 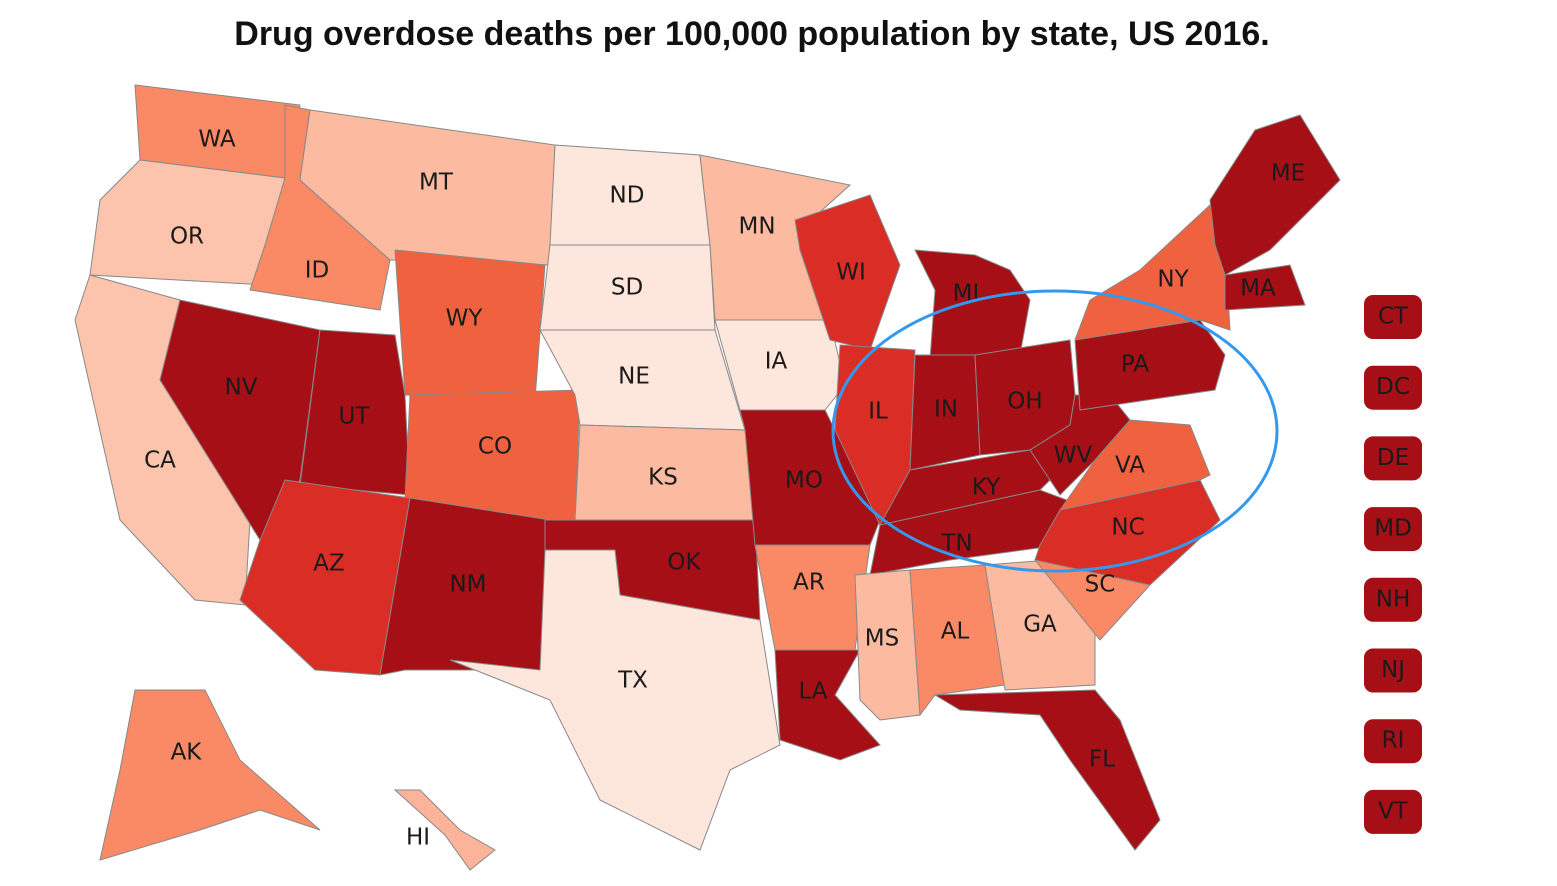 I want to click on state-label: CO, so click(x=495, y=447).